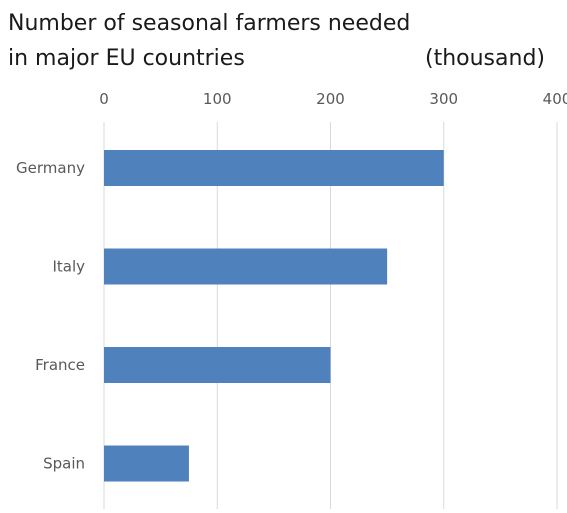 Image resolution: width=567 pixels, height=513 pixels. I want to click on category-labels: Germany Italy France Spain, so click(50, 316).